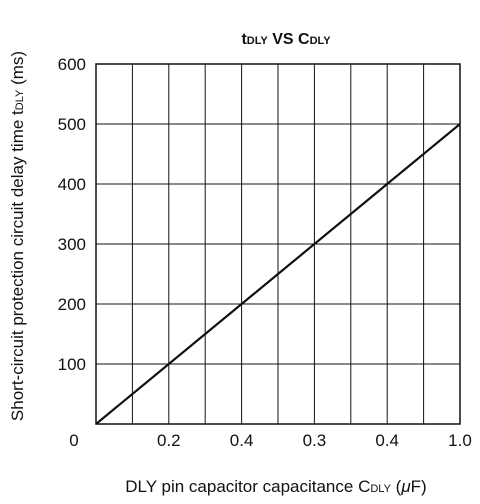 Image resolution: width=480 pixels, height=504 pixels. What do you see at coordinates (72, 64) in the screenshot?
I see `y-tick-label: 600` at bounding box center [72, 64].